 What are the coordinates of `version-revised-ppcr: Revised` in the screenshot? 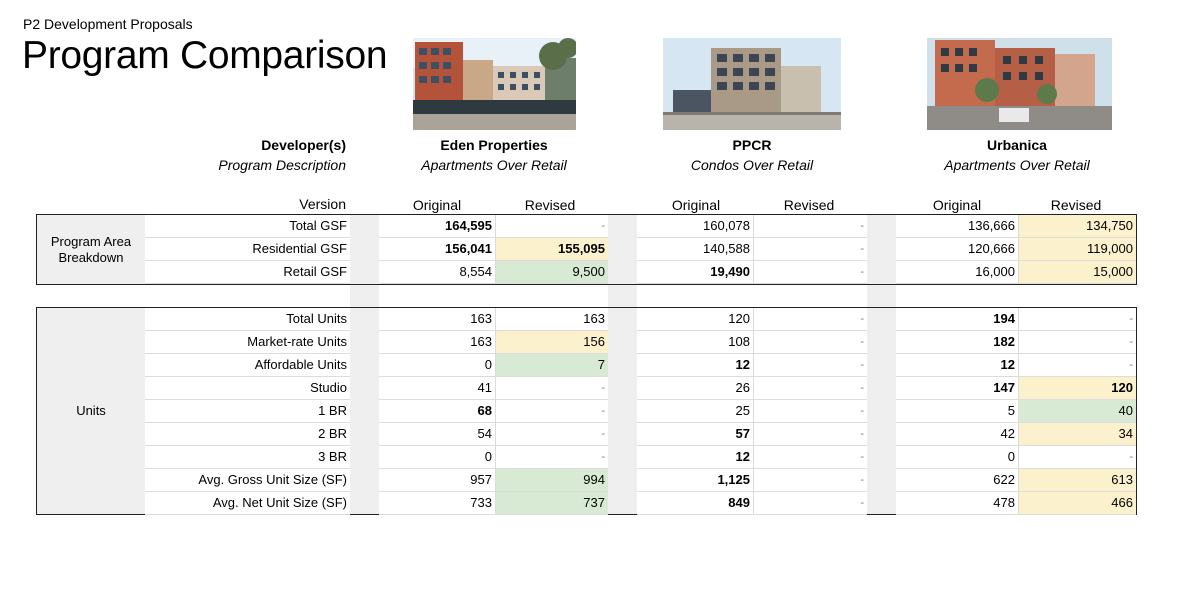 It's located at (809, 205).